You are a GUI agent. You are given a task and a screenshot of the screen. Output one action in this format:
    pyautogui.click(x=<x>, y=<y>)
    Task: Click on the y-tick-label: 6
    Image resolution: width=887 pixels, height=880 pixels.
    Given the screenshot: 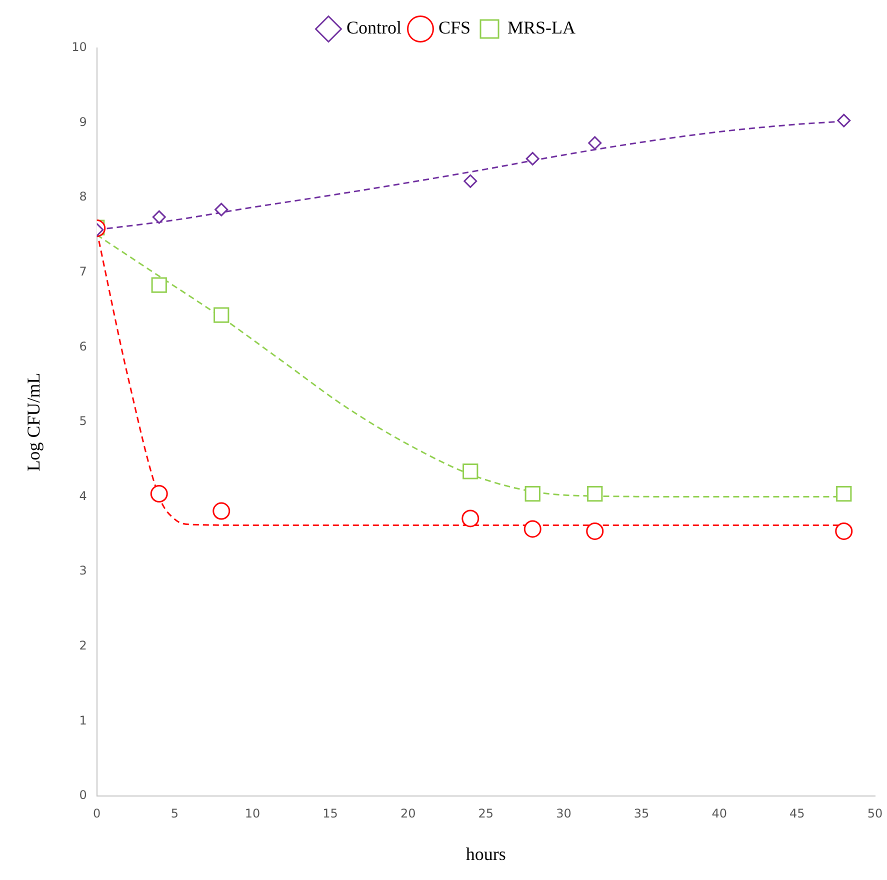 What is the action you would take?
    pyautogui.click(x=83, y=346)
    